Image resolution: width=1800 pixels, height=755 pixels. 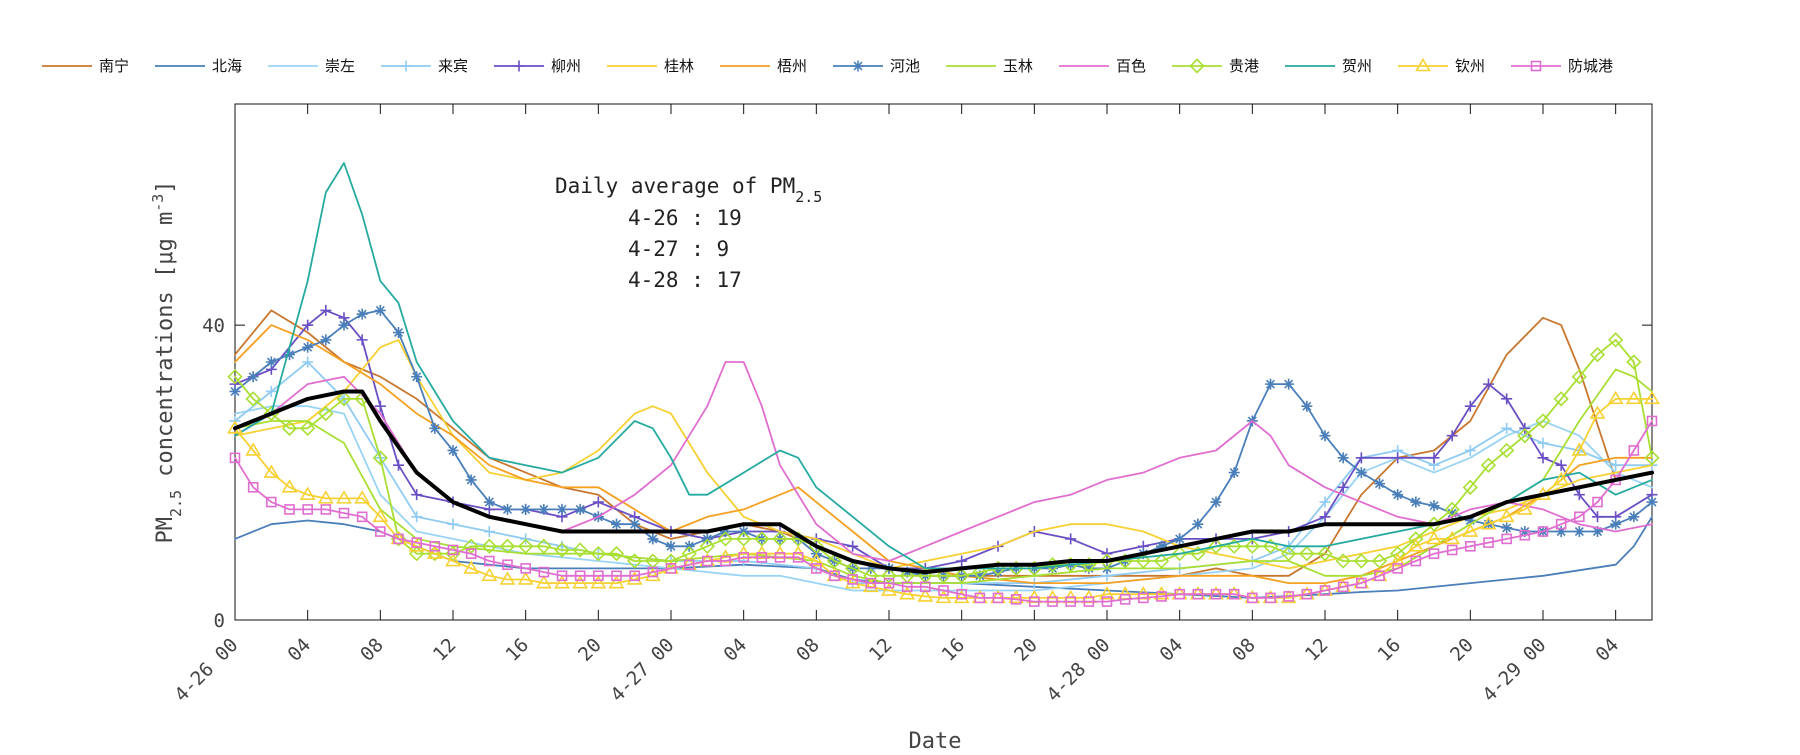 What do you see at coordinates (85, 66) in the screenshot?
I see `legend-item: 南宁` at bounding box center [85, 66].